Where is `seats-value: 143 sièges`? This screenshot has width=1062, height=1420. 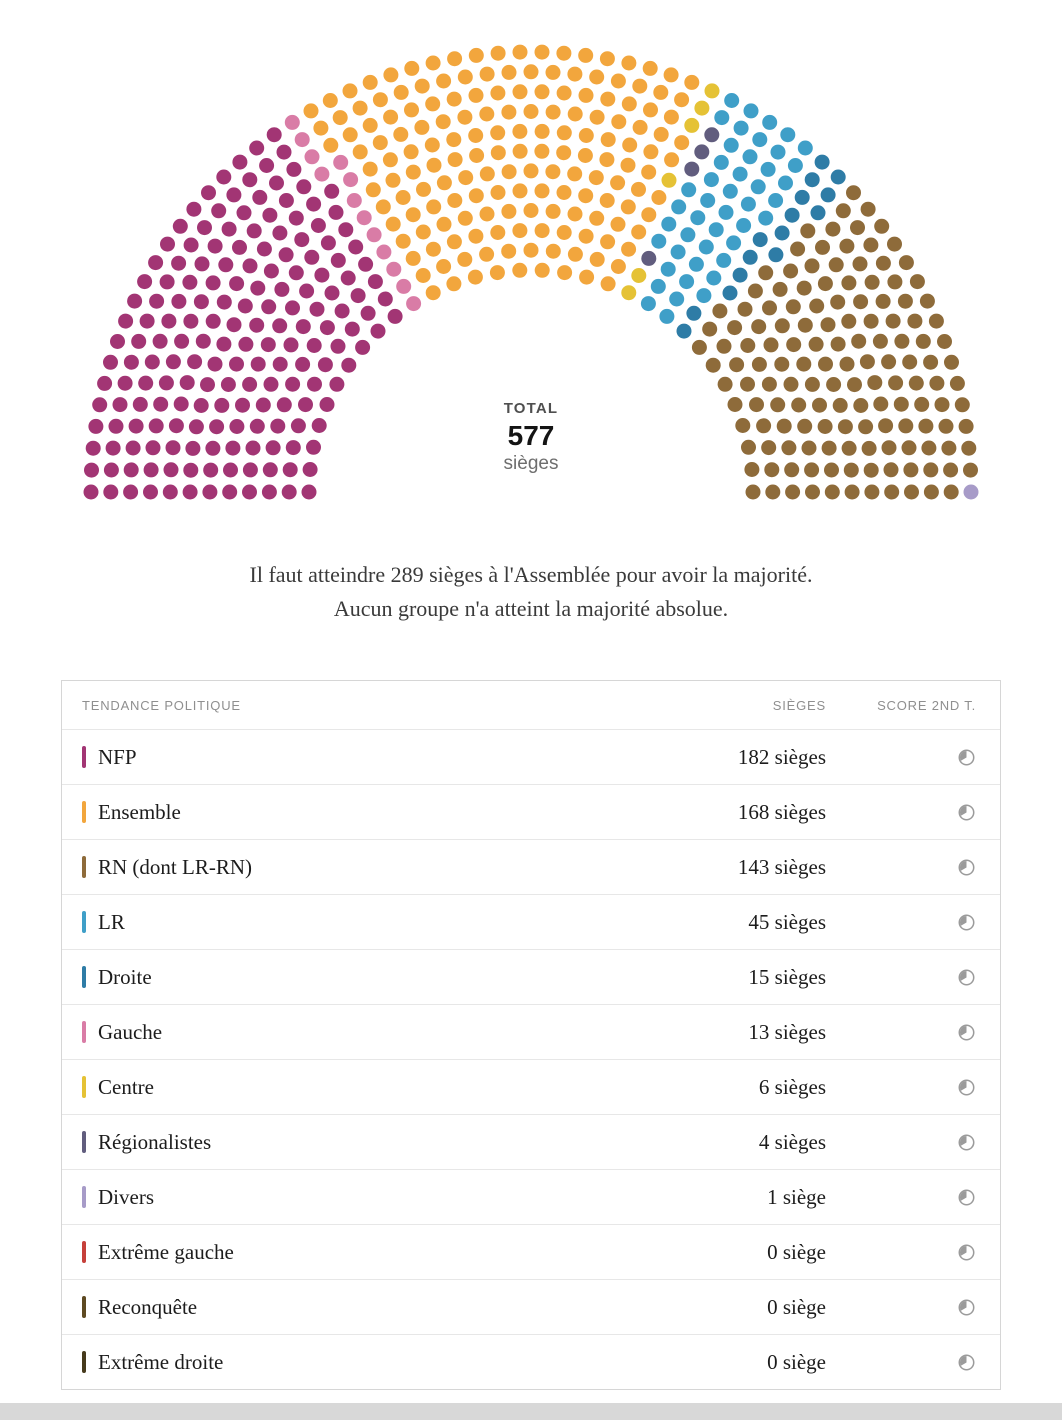
seats-value: 143 sièges is located at coordinates (781, 866).